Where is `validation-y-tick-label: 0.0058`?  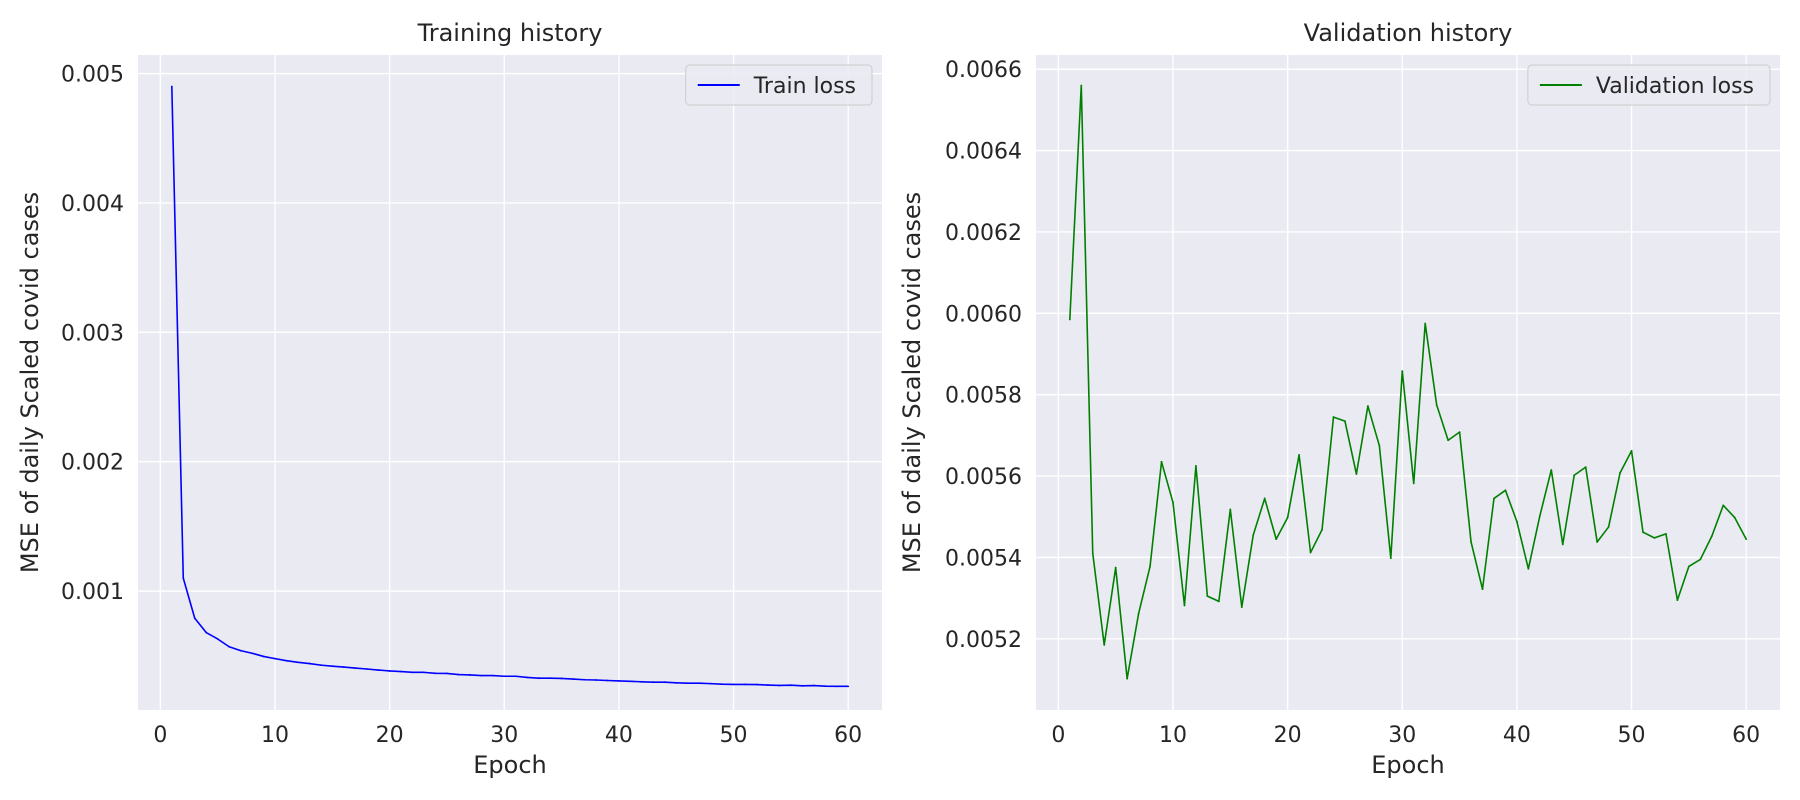
validation-y-tick-label: 0.0058 is located at coordinates (983, 396).